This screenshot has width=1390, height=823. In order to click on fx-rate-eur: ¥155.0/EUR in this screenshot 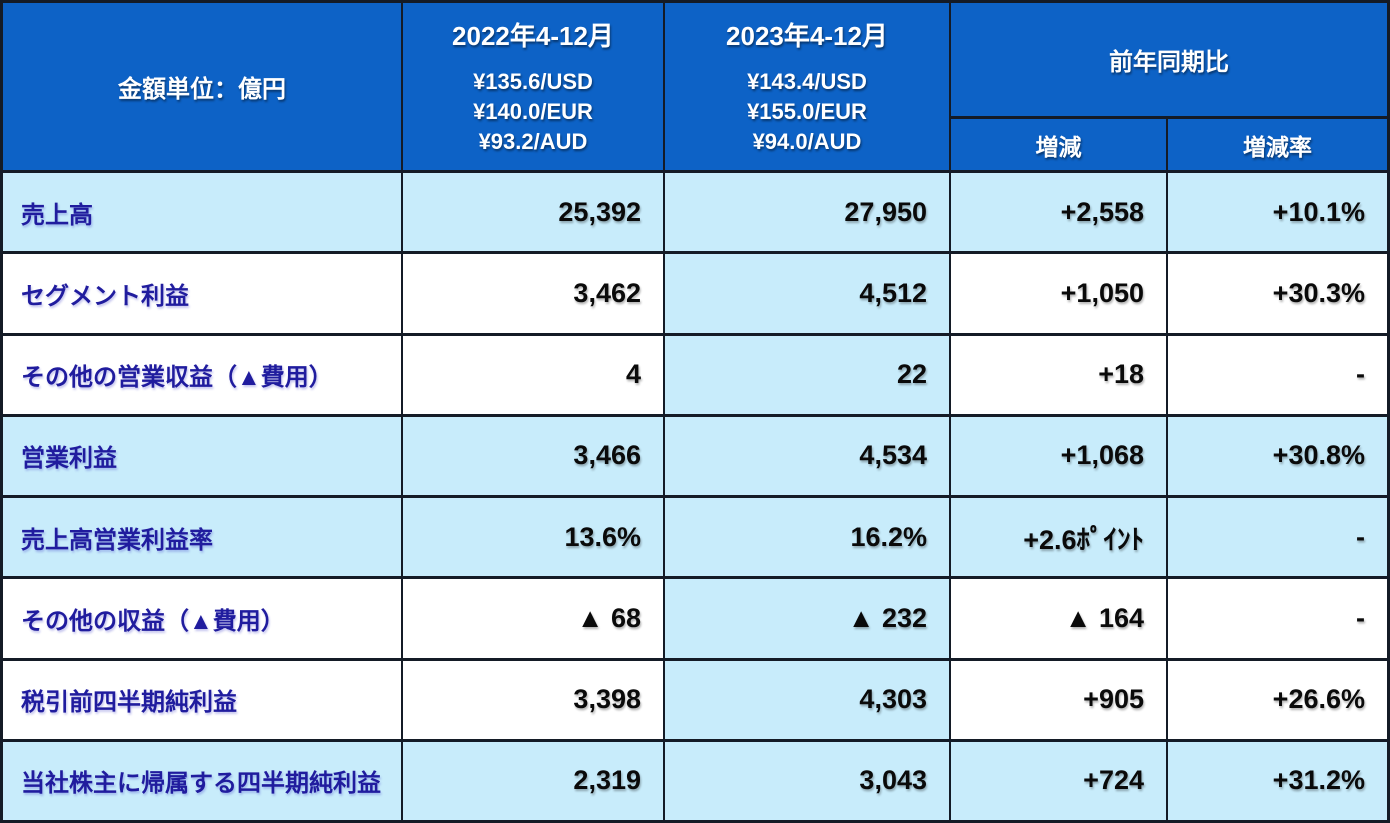, I will do `click(807, 112)`.